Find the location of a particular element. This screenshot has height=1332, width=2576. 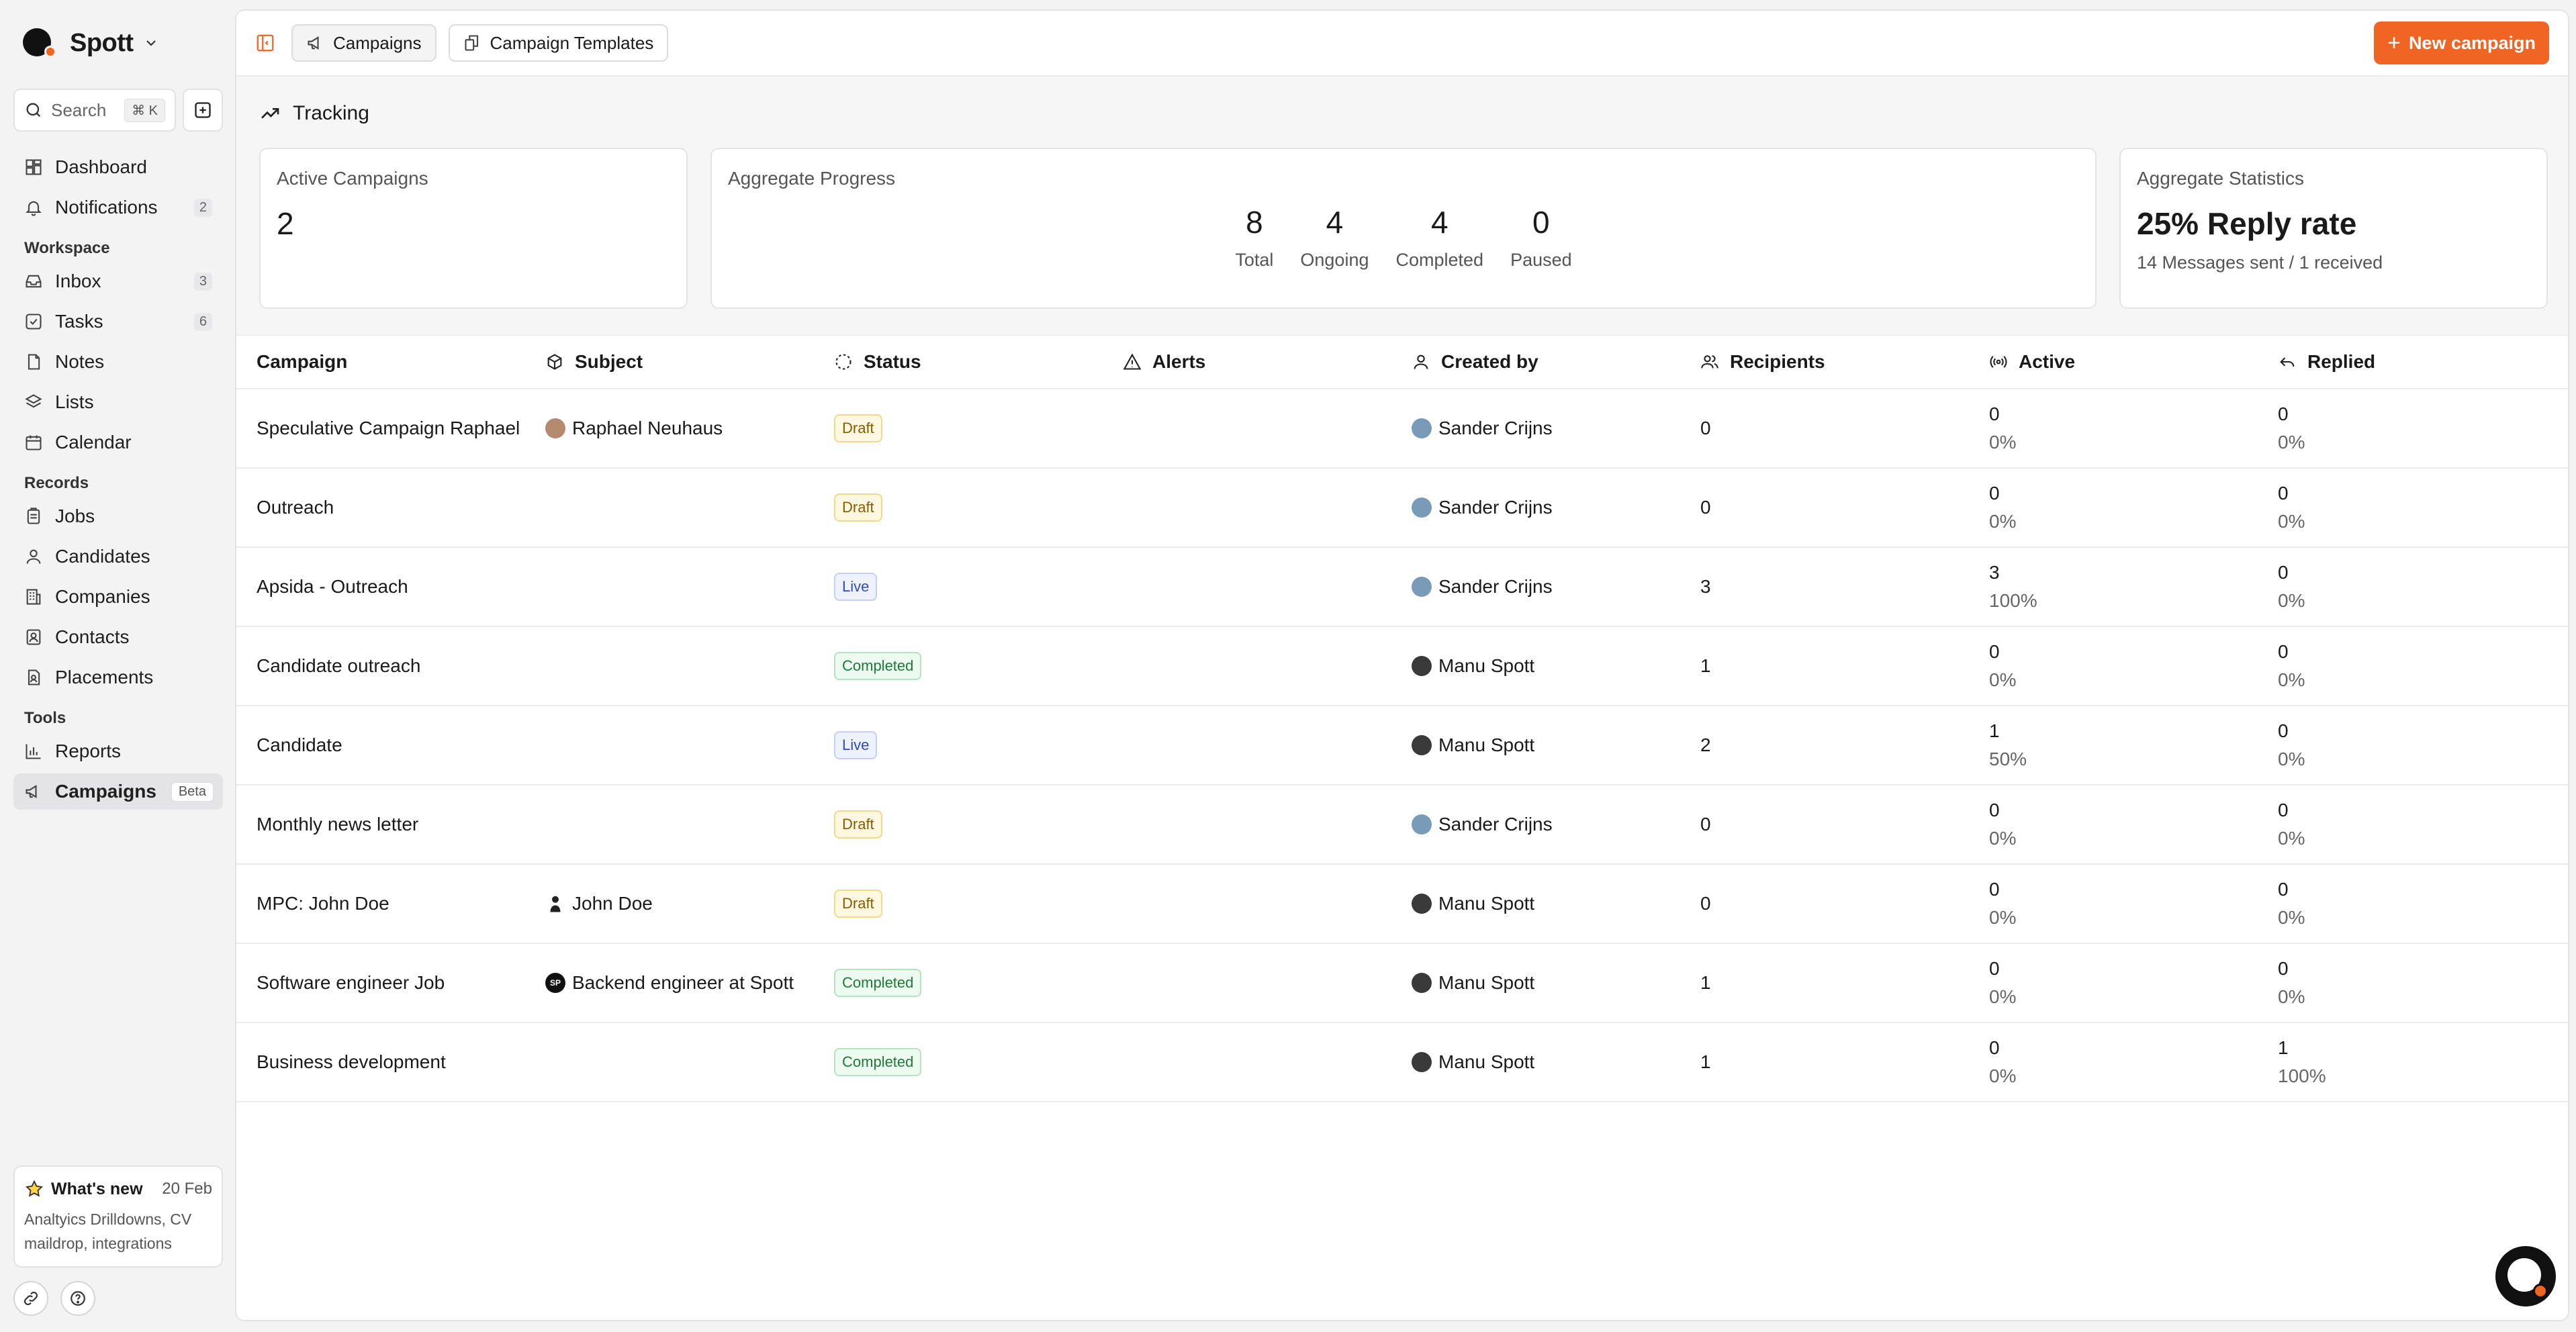

stat-value: 0 is located at coordinates (1541, 222).